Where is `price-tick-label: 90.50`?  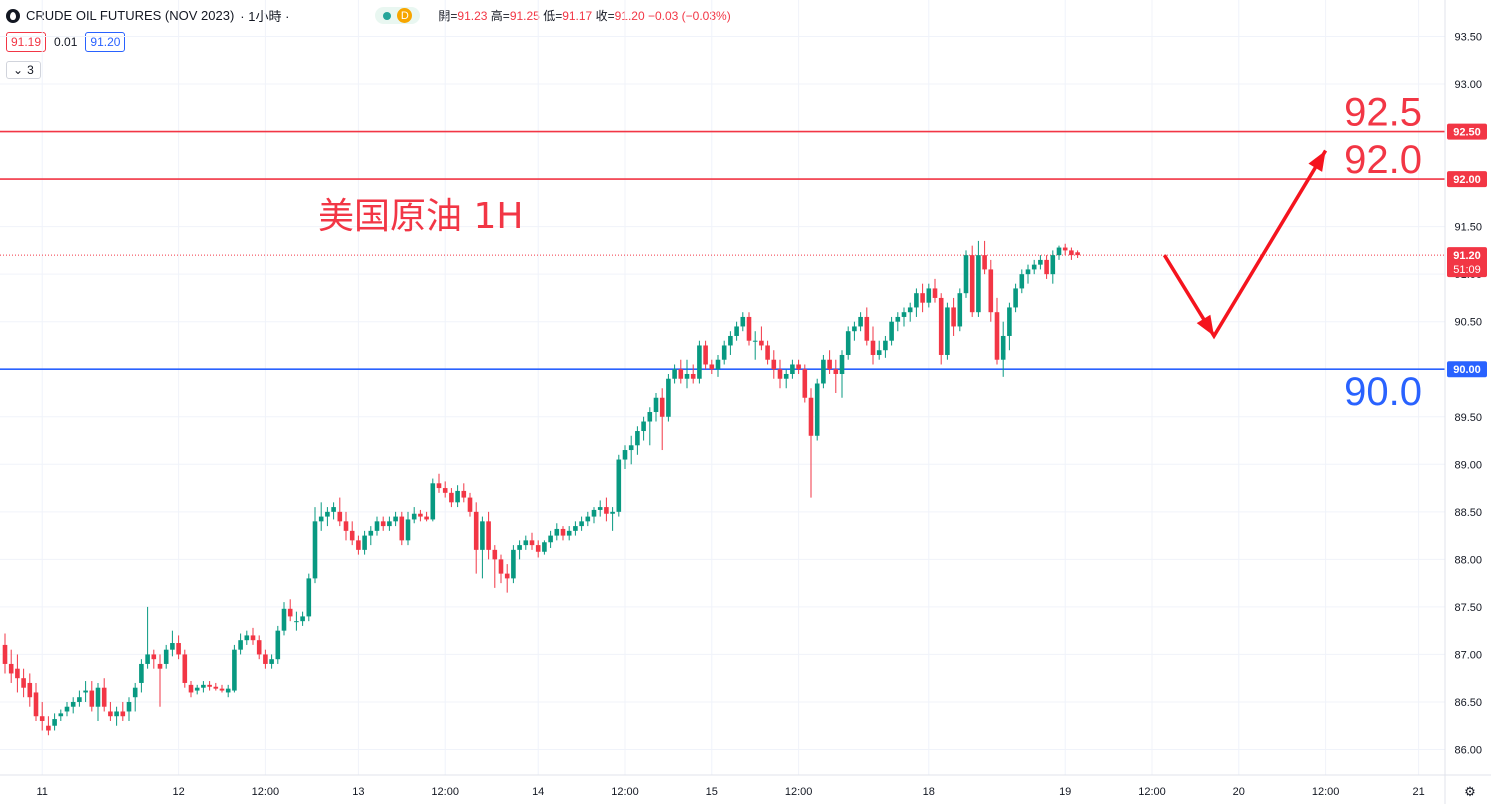
price-tick-label: 90.50 is located at coordinates (1468, 323).